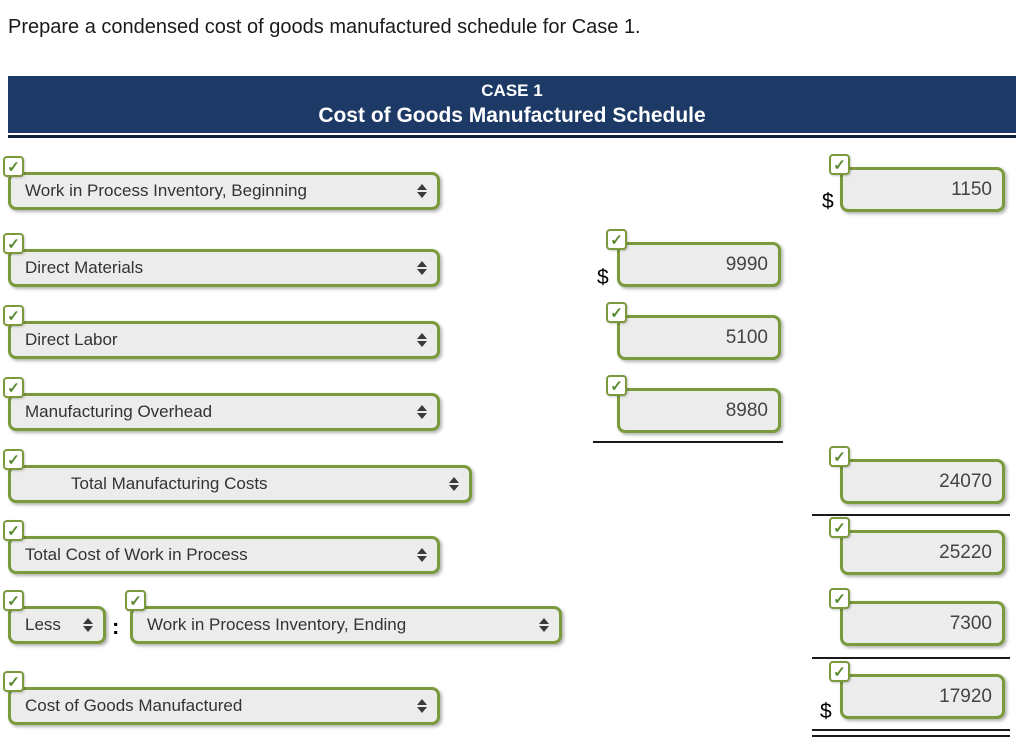 The width and height of the screenshot is (1024, 754). I want to click on double-rule-cogm-bottom, so click(911, 736).